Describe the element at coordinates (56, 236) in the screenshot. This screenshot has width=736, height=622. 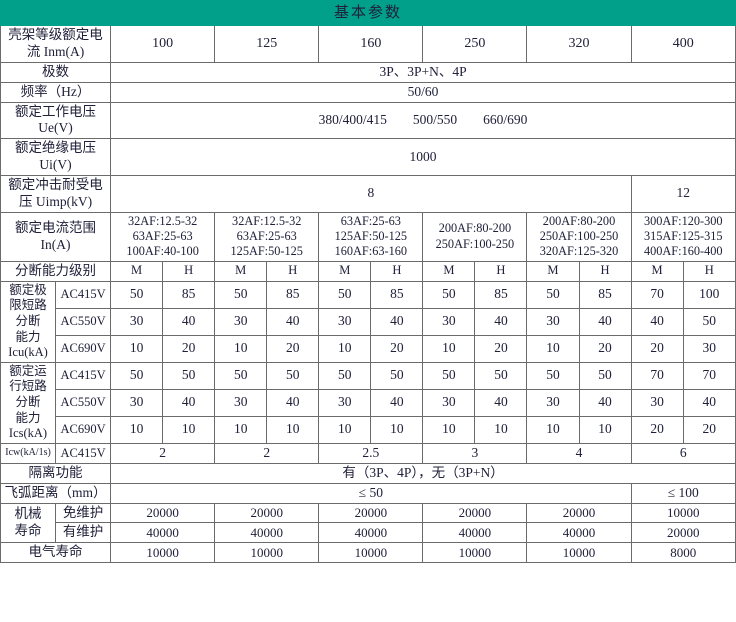
I see `row-label-in-range: 额定电流范围 In(A)` at that location.